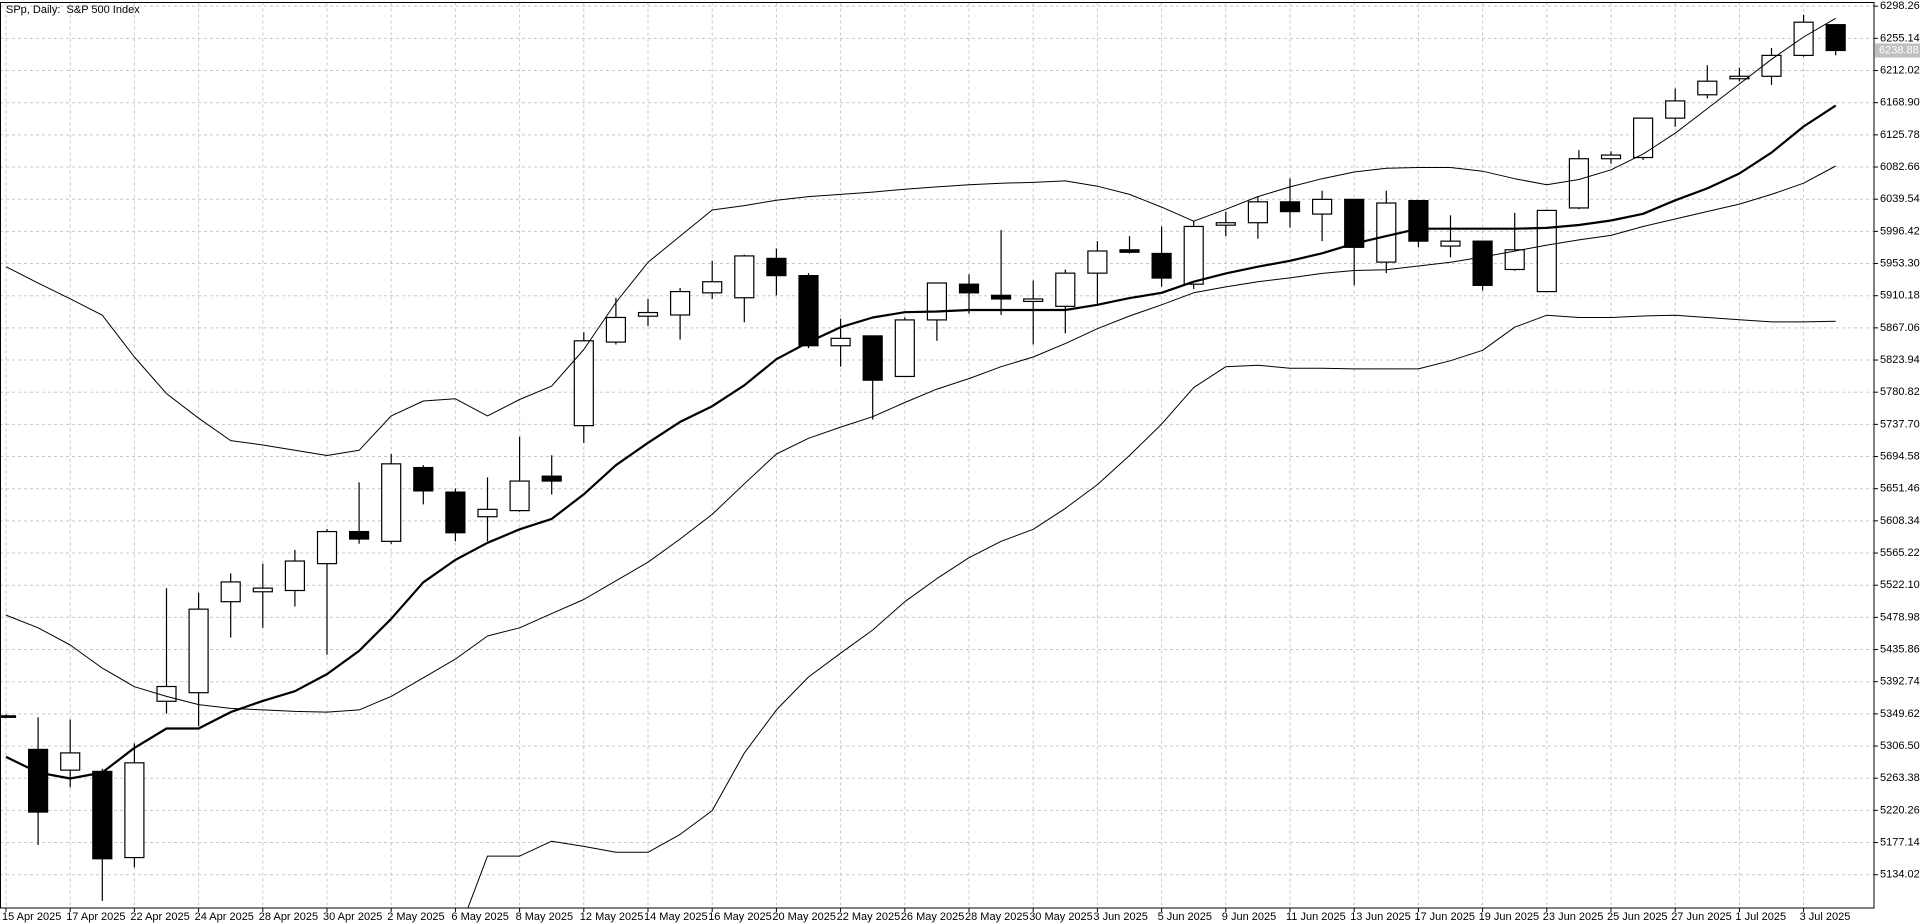  Describe the element at coordinates (1900, 682) in the screenshot. I see `y-tick-label: 5392.74` at that location.